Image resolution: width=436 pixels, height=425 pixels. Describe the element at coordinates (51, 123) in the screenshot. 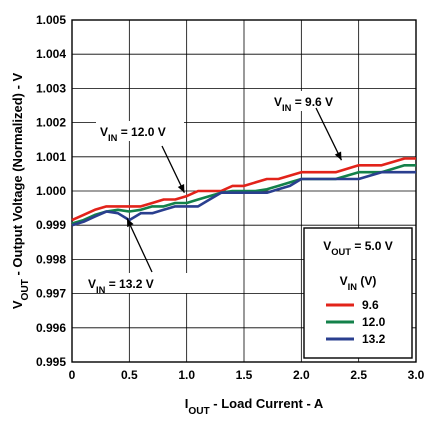

I see `y-tick-label: 1.002` at that location.